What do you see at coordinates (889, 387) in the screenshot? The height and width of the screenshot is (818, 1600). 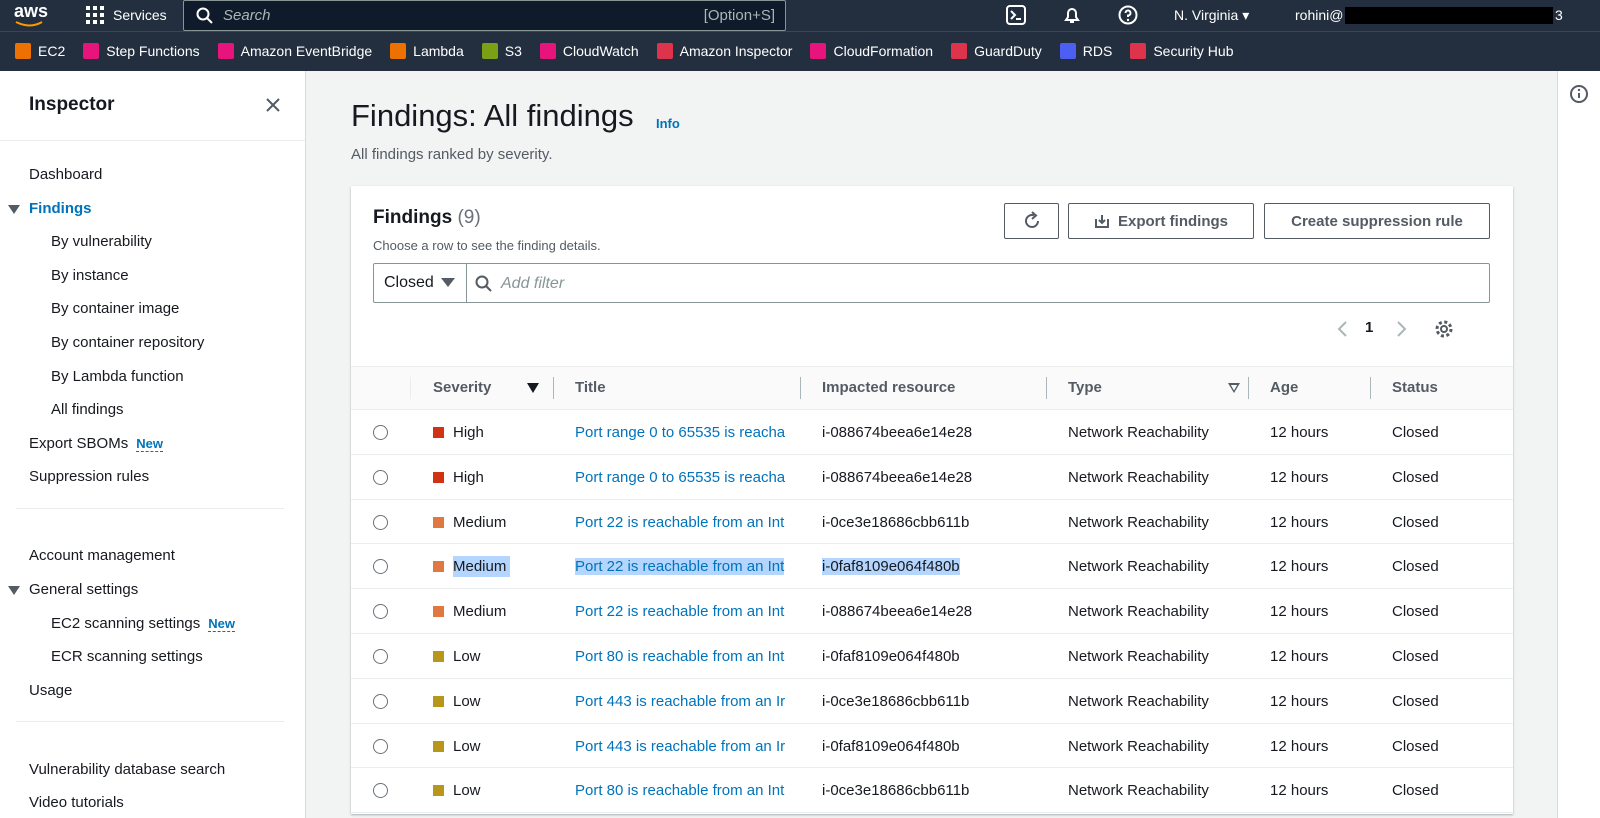 I see `column-header: Impacted resource` at bounding box center [889, 387].